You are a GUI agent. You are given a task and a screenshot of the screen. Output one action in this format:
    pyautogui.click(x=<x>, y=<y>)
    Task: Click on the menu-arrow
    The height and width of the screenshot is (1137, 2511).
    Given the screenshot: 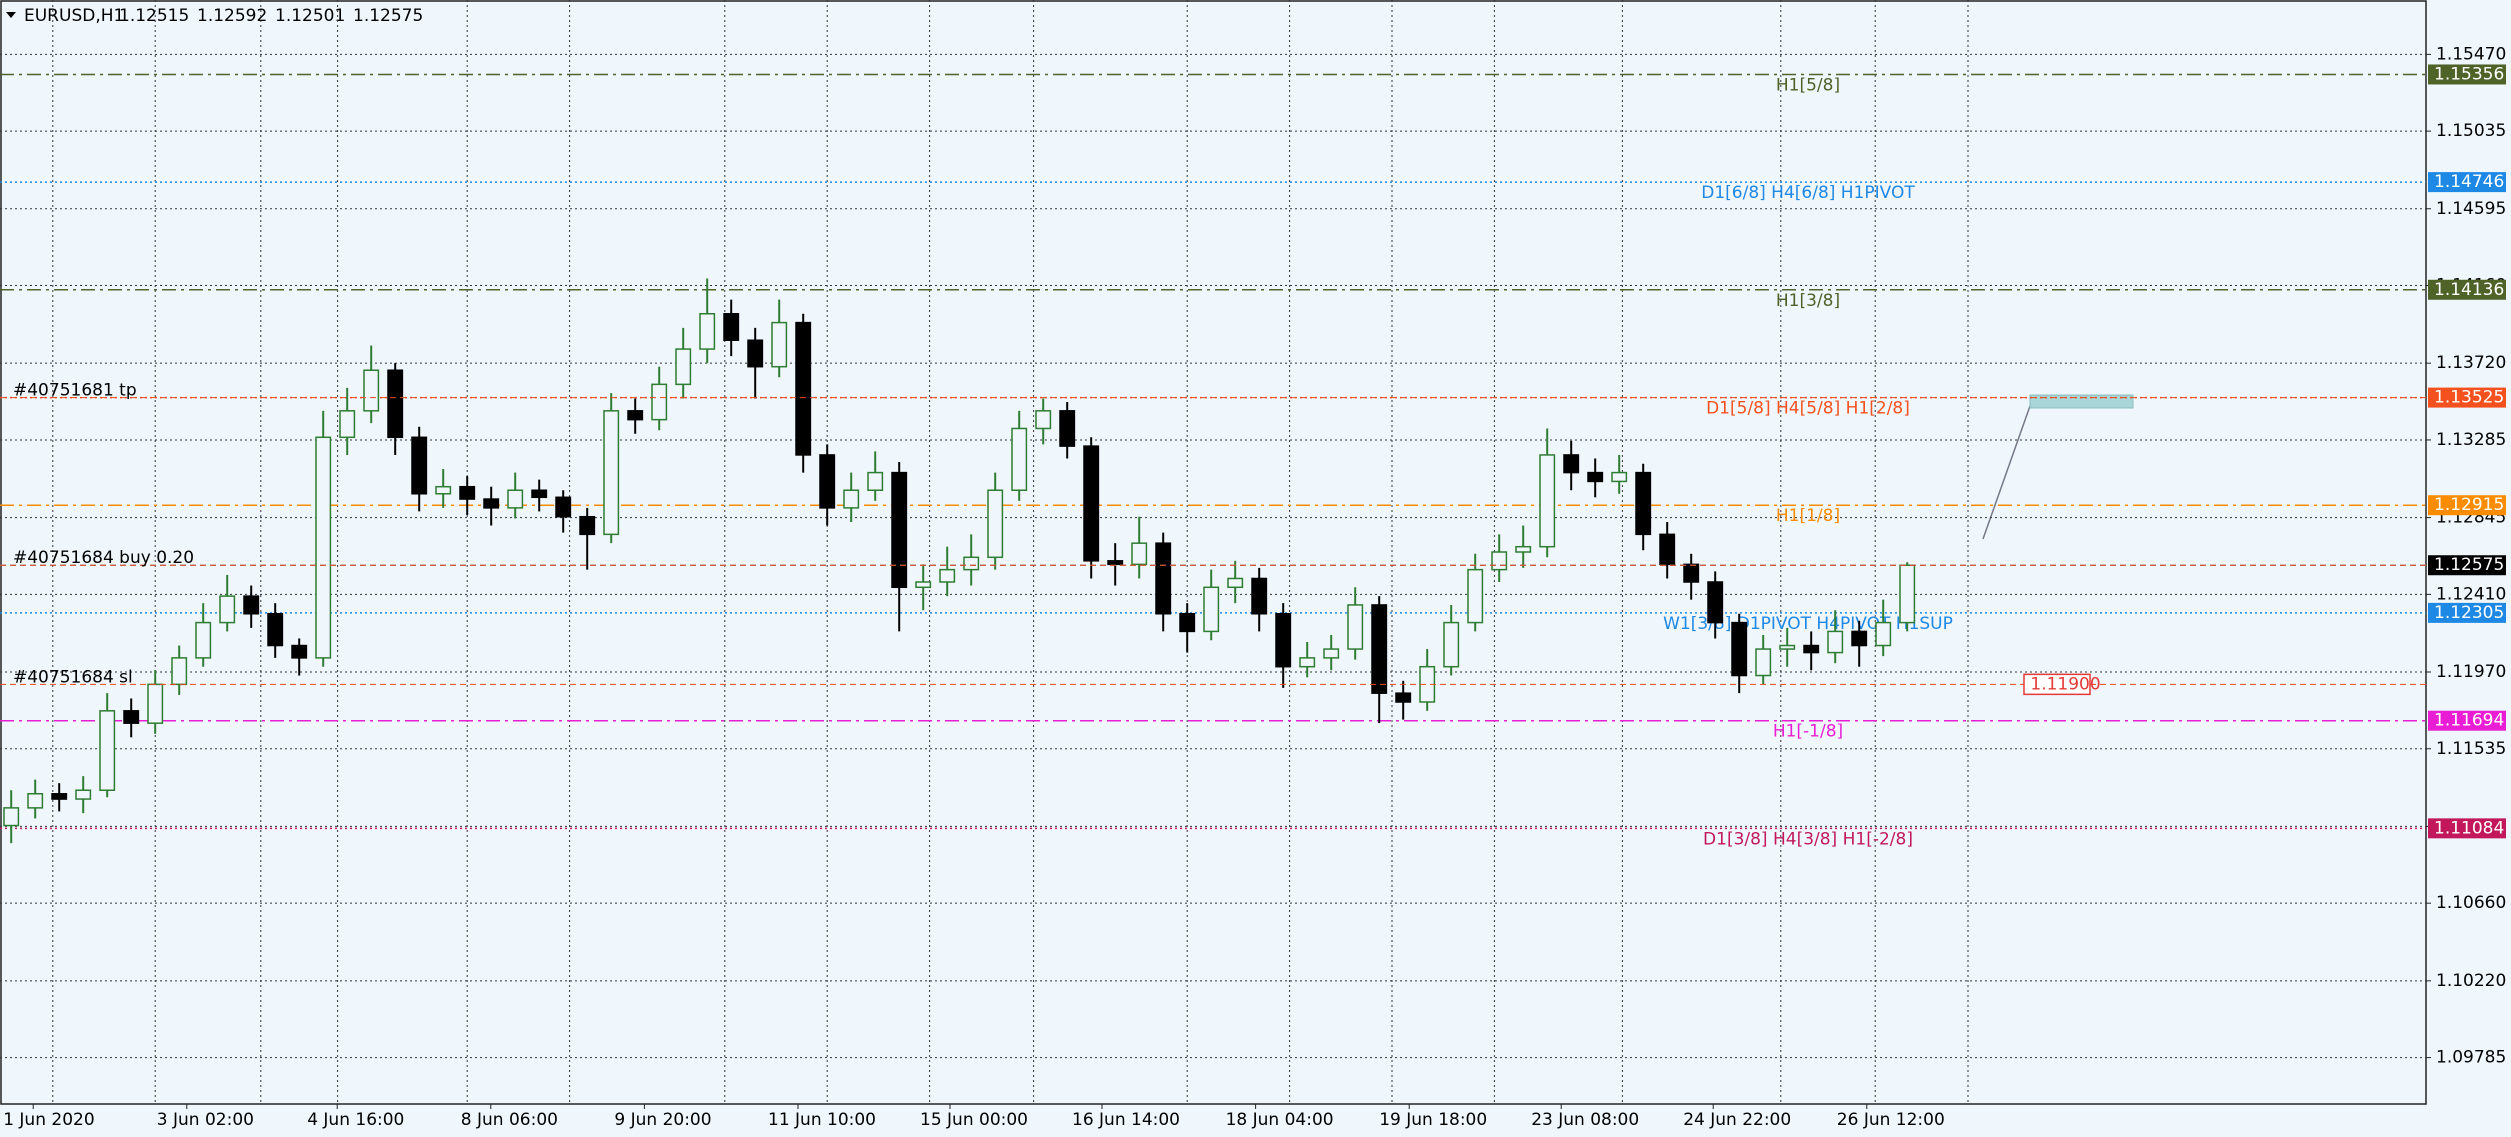 What is the action you would take?
    pyautogui.click(x=11, y=15)
    